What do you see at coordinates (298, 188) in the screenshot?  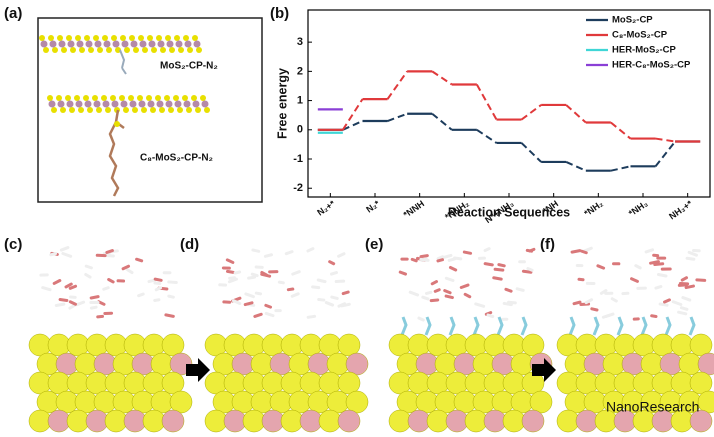 I see `y-tick-label: -2` at bounding box center [298, 188].